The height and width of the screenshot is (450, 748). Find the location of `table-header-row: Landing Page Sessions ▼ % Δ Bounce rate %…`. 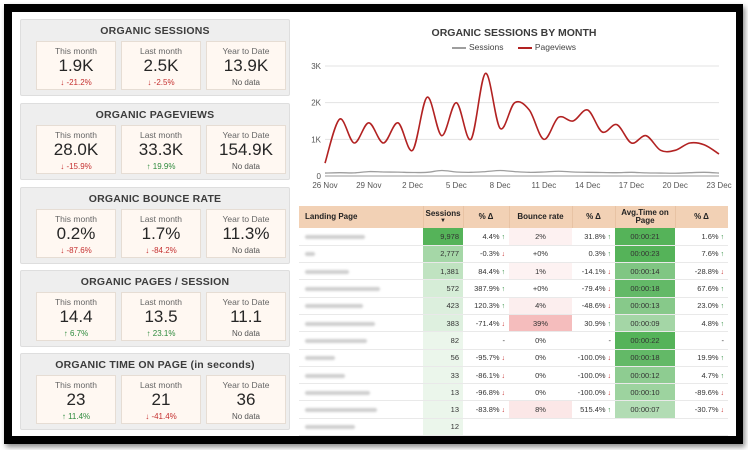

table-header-row: Landing Page Sessions ▼ % Δ Bounce rate %… is located at coordinates (513, 217).